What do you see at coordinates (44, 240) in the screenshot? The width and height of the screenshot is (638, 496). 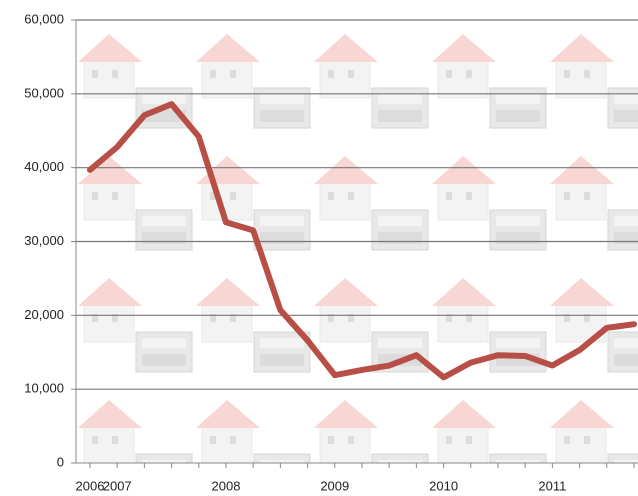 I see `y-tick-label: 30,000` at bounding box center [44, 240].